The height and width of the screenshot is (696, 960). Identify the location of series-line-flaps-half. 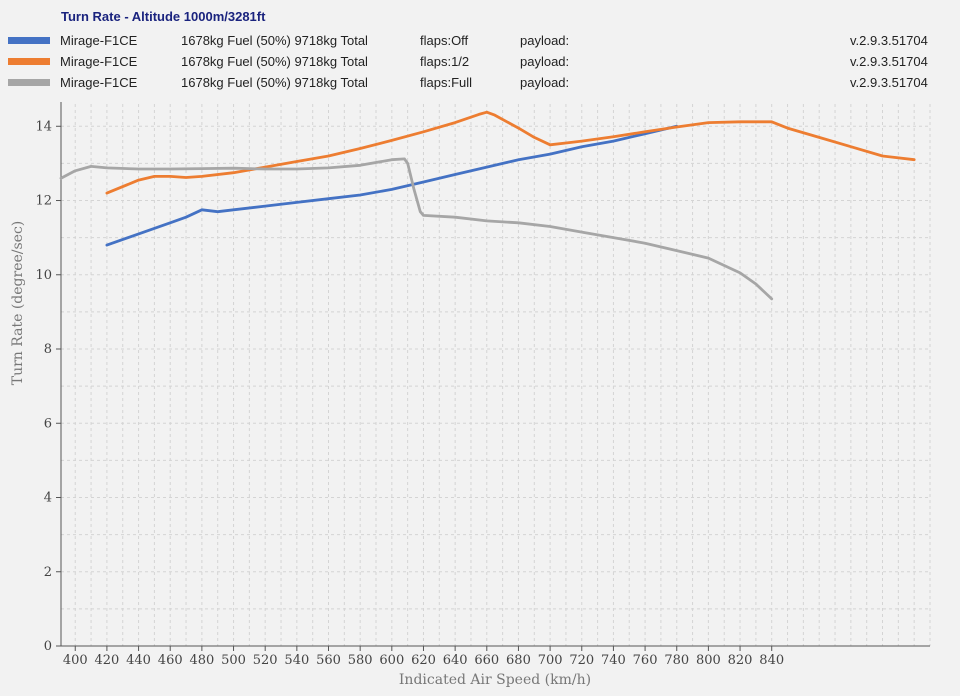
(510, 152).